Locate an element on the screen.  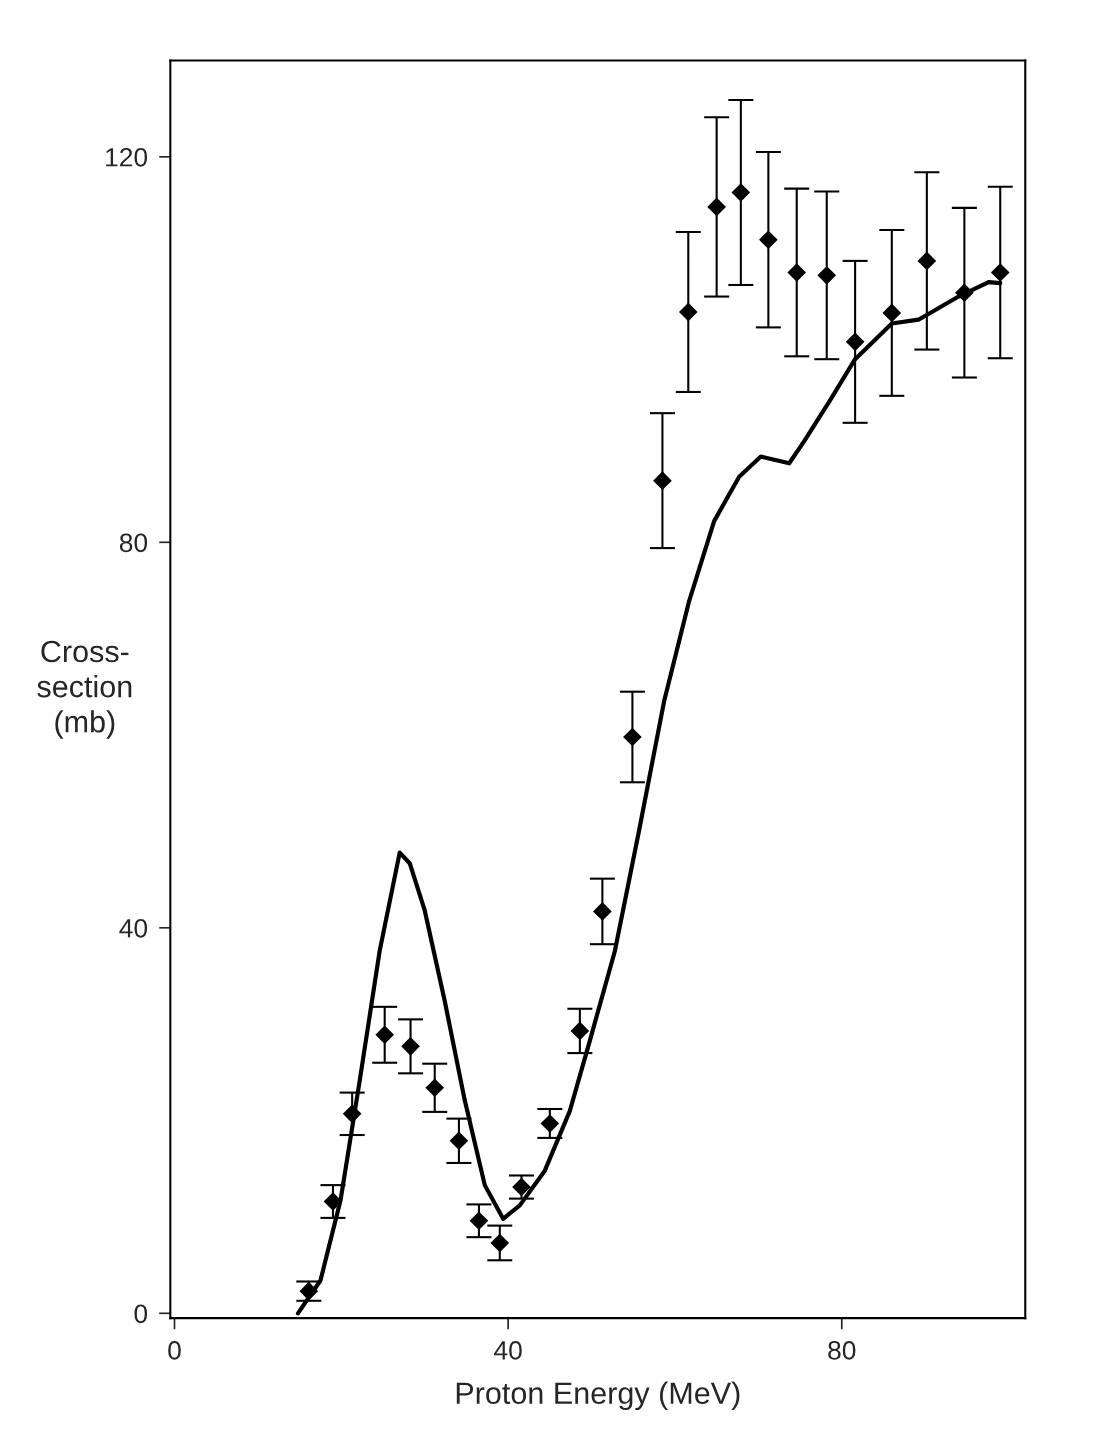
y-tick-label: 120 is located at coordinates (127, 157).